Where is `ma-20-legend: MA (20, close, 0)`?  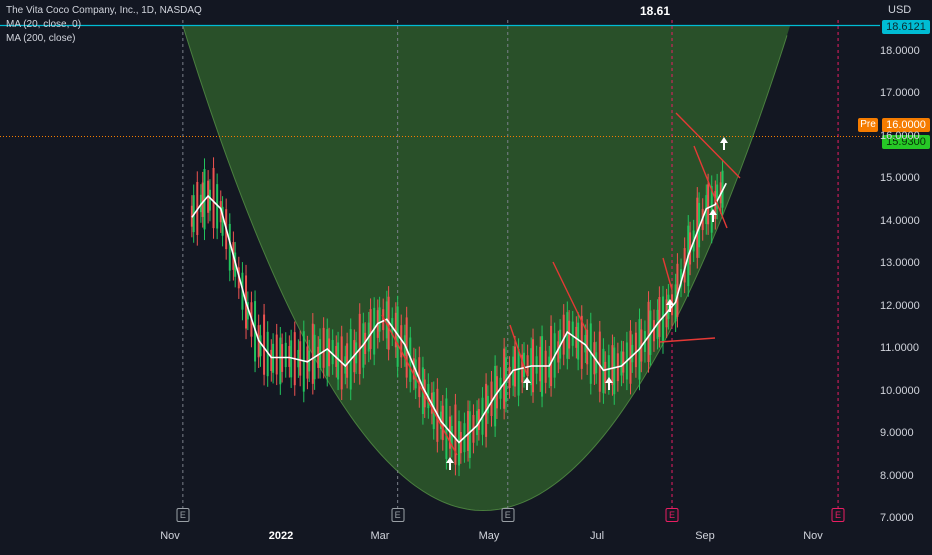
ma-20-legend: MA (20, close, 0) is located at coordinates (44, 24).